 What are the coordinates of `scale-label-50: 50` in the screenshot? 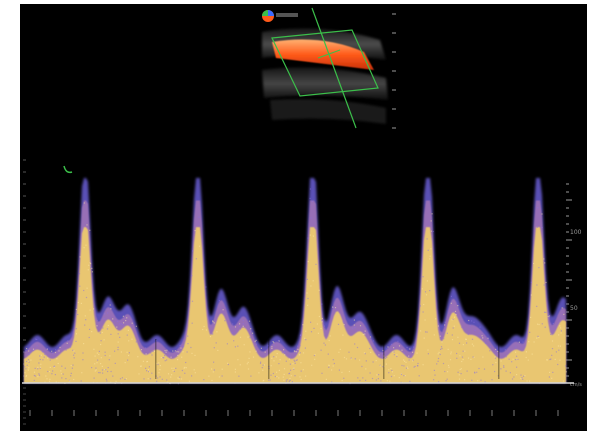 It's located at (574, 308).